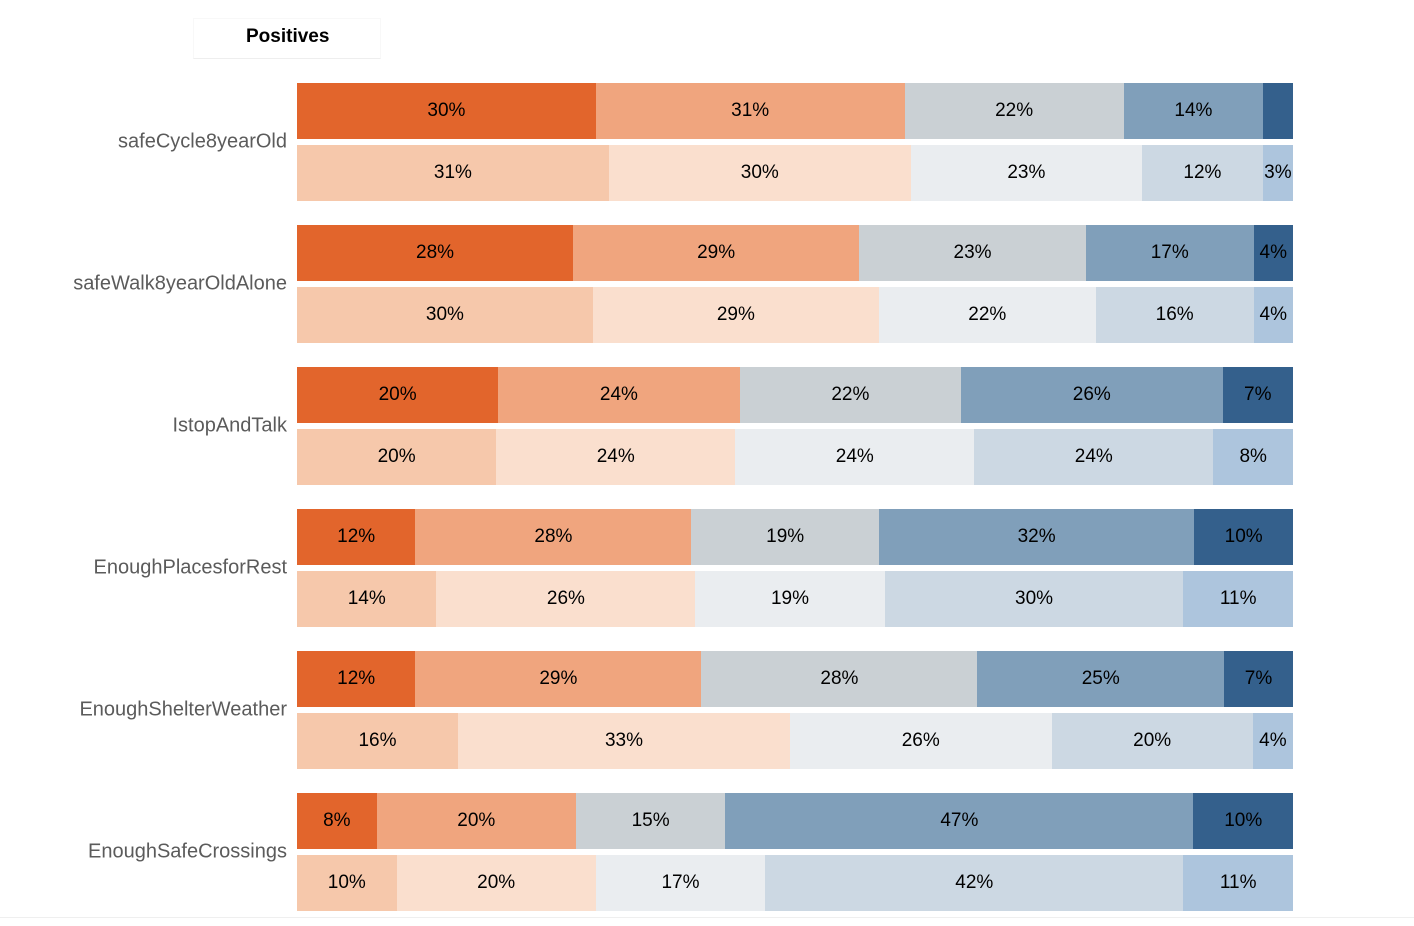 This screenshot has width=1414, height=926. I want to click on stacked-bar-bottom: 30% 29% 22% 16% 4%, so click(795, 315).